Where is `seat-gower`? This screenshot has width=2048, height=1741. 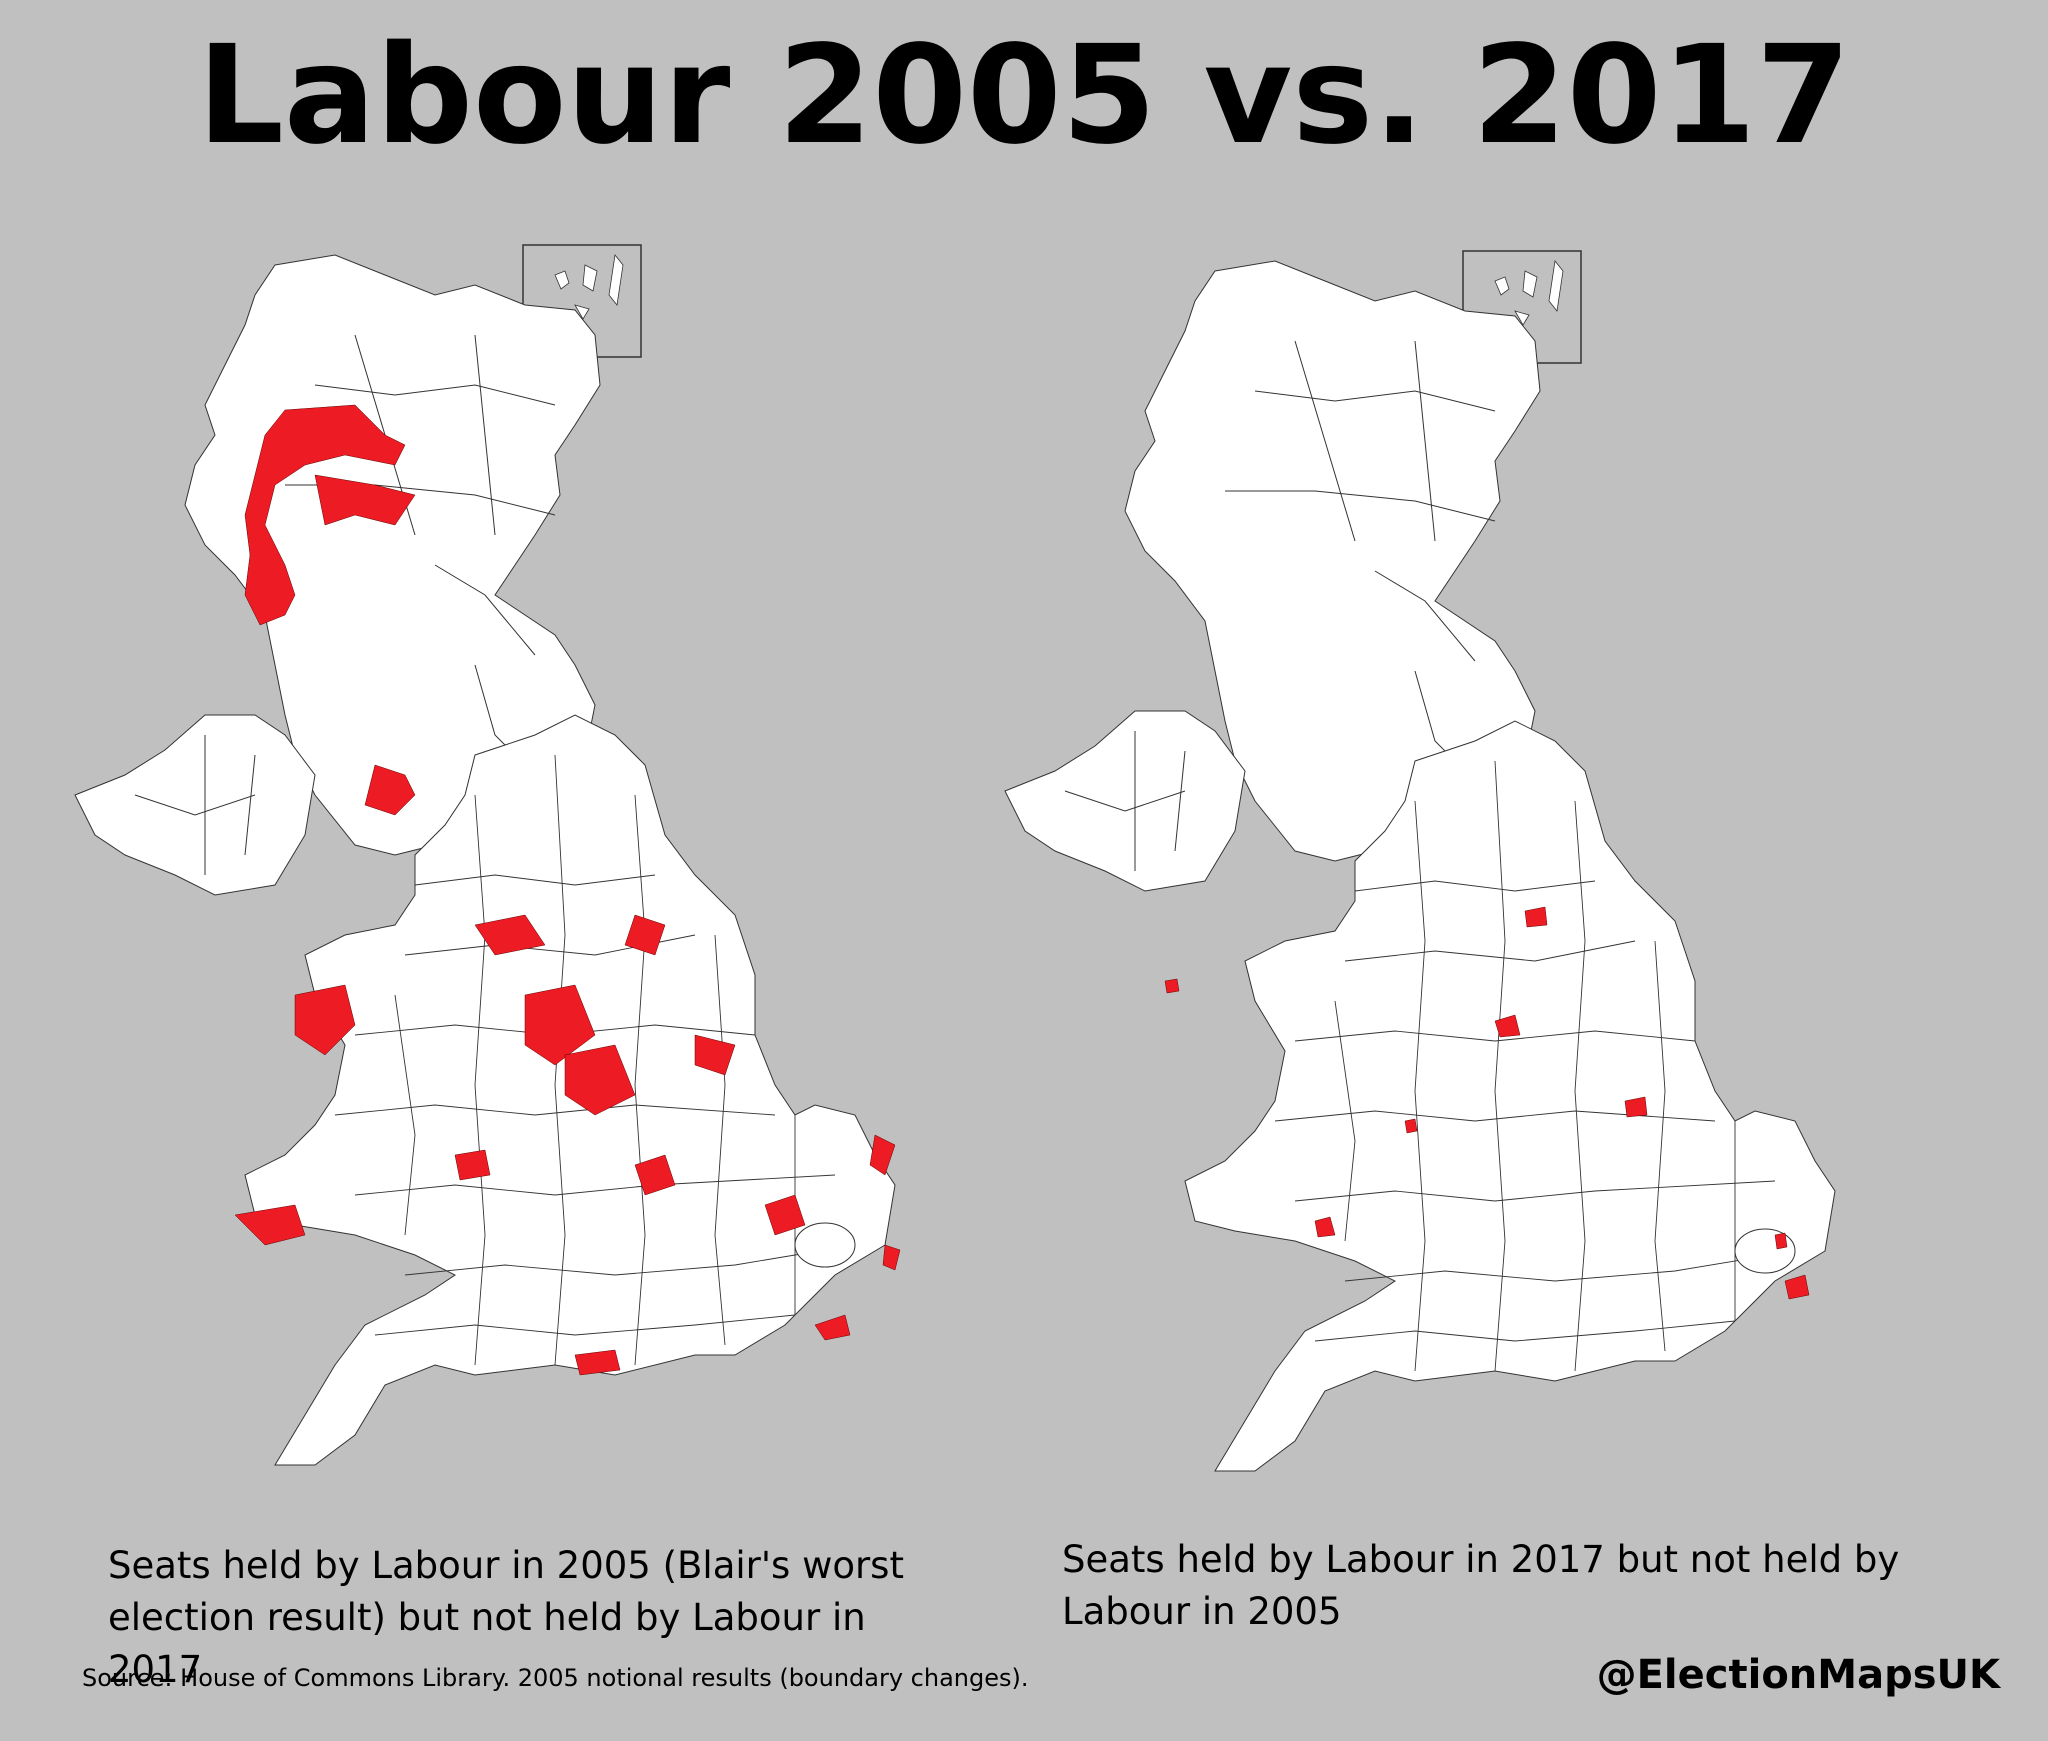
seat-gower is located at coordinates (1325, 1227).